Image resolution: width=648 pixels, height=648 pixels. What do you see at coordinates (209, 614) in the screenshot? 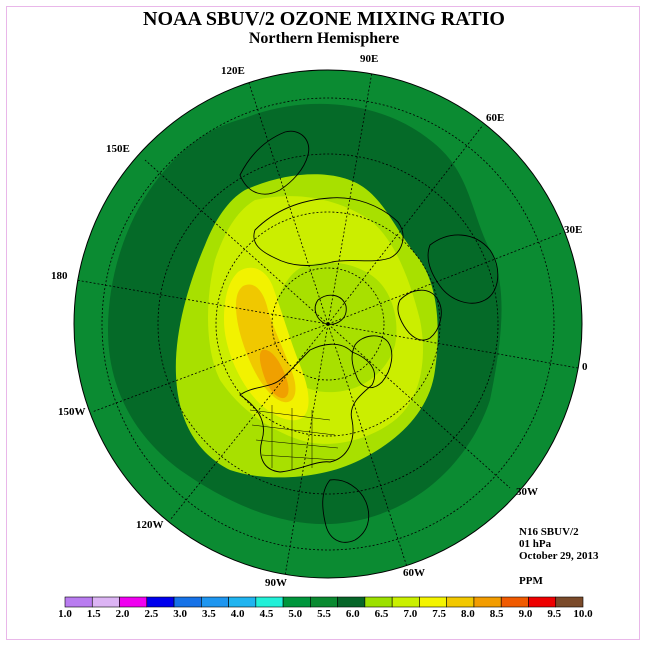
I see `colorbar-tick-label: 3.5` at bounding box center [209, 614].